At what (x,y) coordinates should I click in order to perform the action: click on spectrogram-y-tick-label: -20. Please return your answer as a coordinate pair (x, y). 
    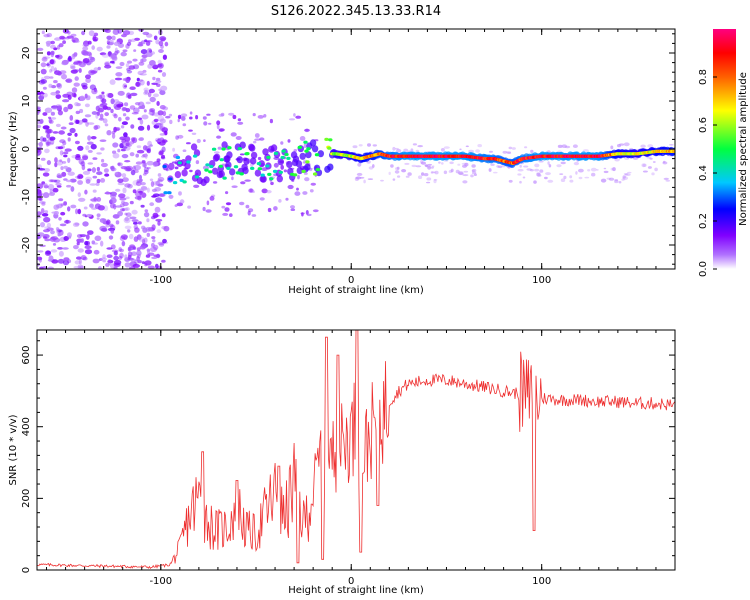
    Looking at the image, I should click on (26, 245).